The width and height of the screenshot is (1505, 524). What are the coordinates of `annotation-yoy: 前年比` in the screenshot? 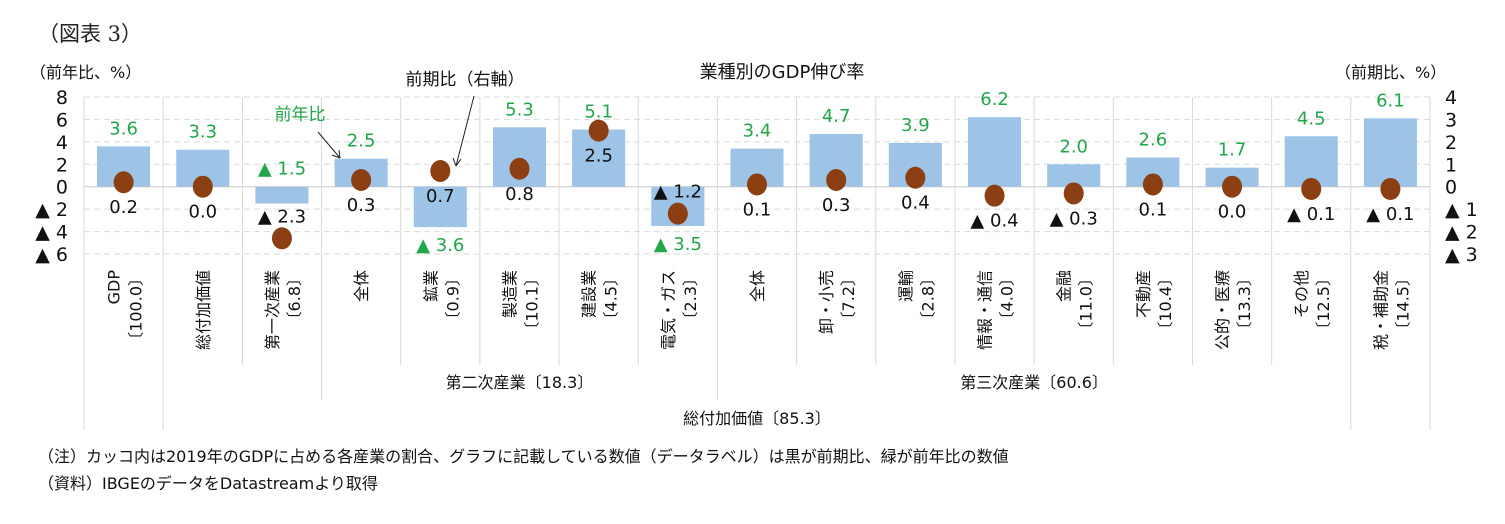 It's located at (300, 115).